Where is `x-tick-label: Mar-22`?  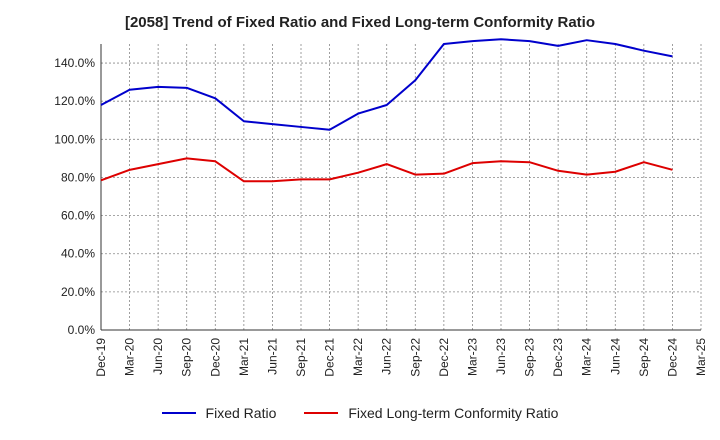
x-tick-label: Mar-22 is located at coordinates (358, 357).